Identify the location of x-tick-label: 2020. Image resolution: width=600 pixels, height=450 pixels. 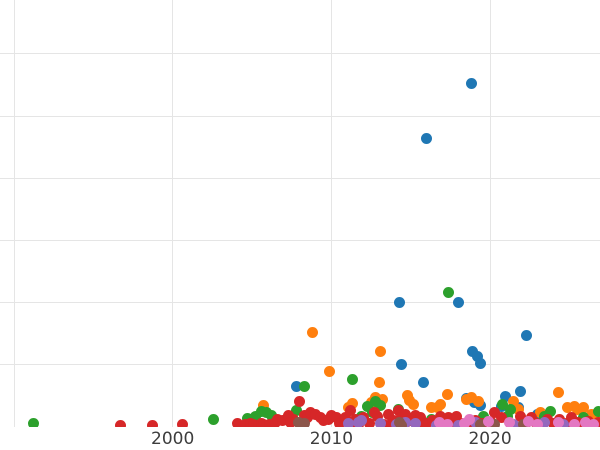
(490, 439).